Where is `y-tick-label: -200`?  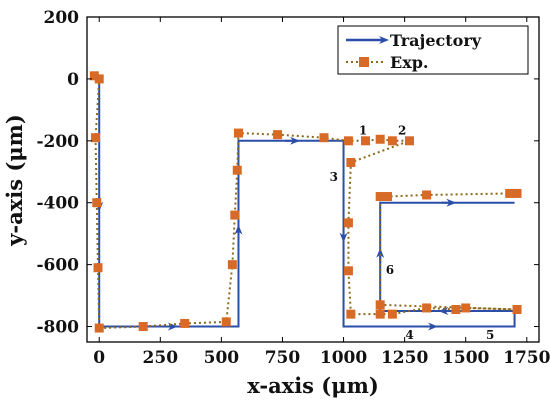
y-tick-label: -200 is located at coordinates (57, 142).